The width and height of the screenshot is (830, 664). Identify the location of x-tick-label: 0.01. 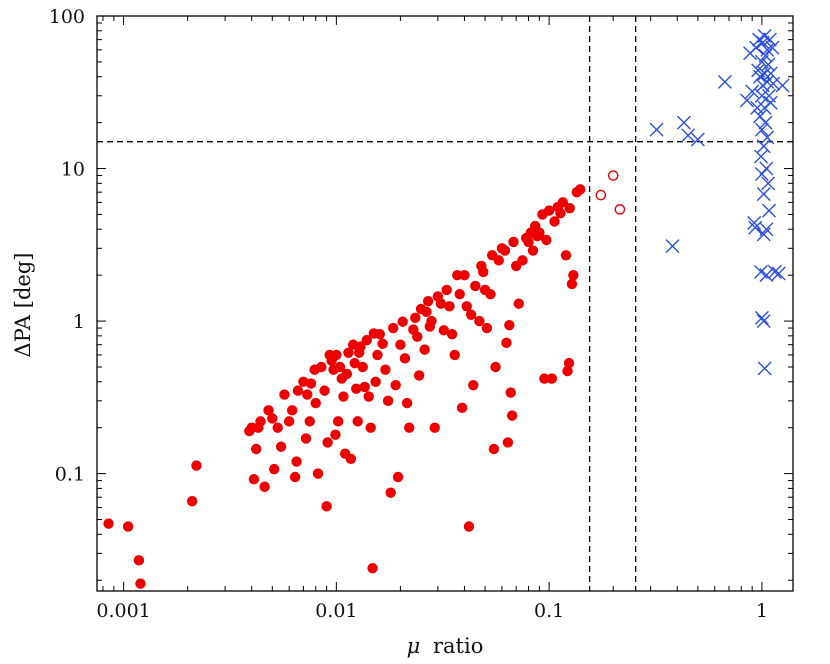
(336, 611).